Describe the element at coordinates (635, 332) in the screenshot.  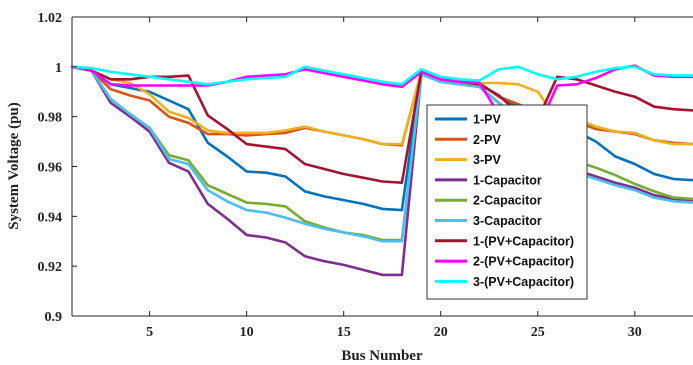
I see `x-tick-label: 30` at that location.